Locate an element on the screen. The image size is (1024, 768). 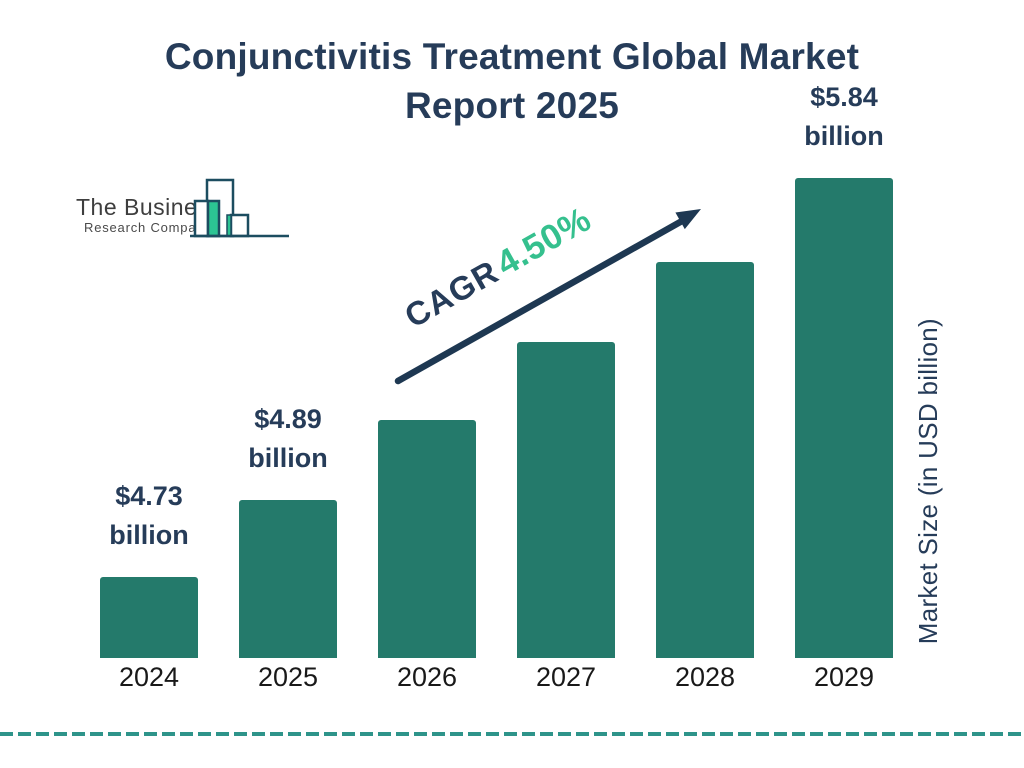
value-label-2029: $5.84 billion is located at coordinates (844, 116).